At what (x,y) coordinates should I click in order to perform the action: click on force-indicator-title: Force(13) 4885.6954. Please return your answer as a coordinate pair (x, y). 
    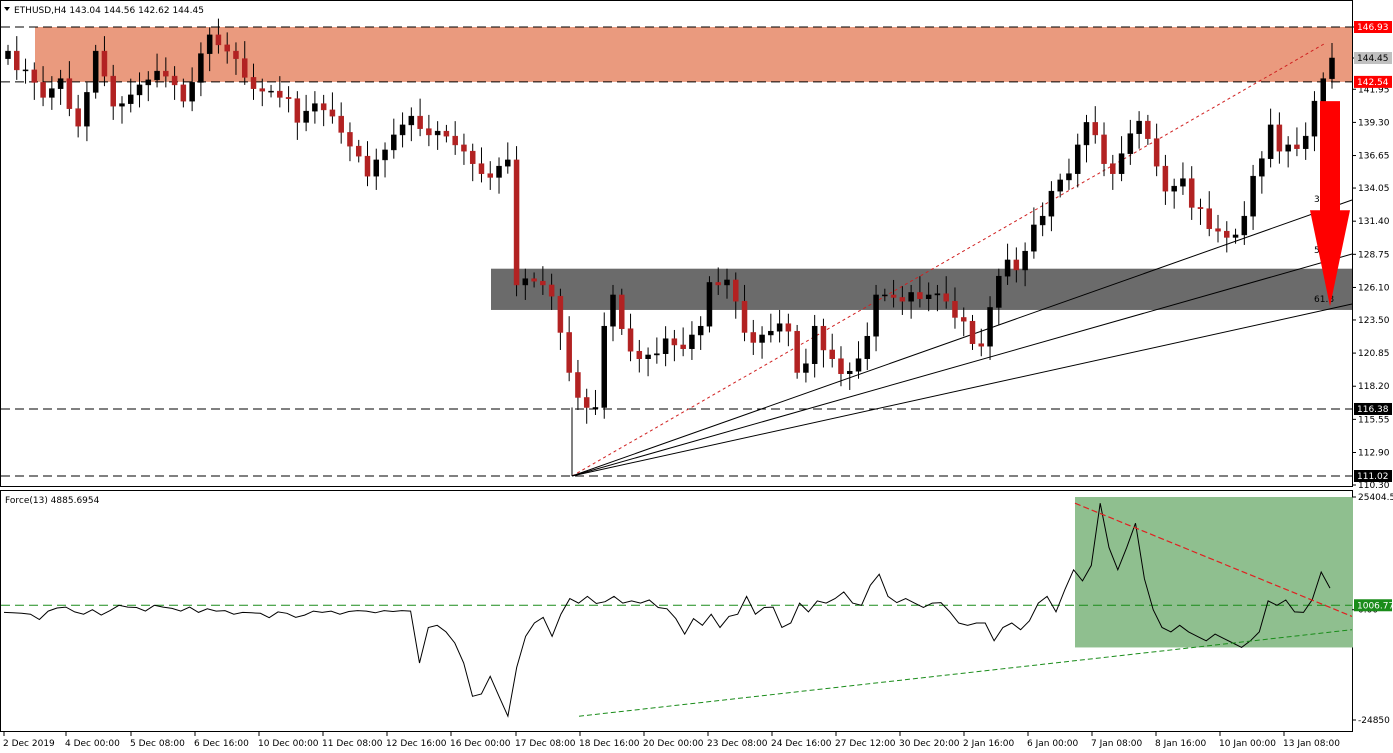
    Looking at the image, I should click on (52, 501).